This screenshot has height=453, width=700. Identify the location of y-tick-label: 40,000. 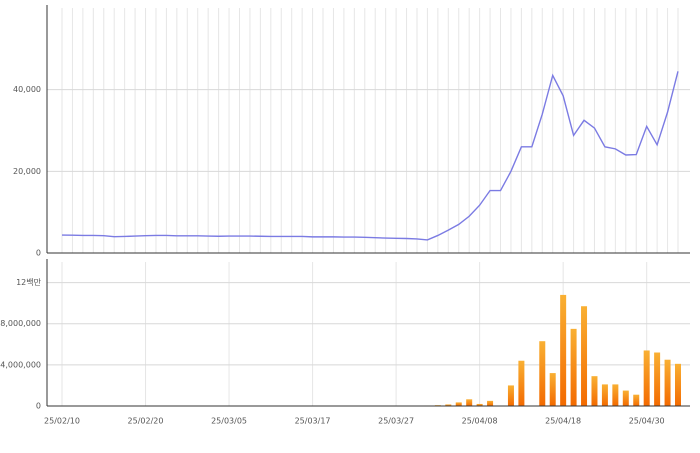
(27, 89).